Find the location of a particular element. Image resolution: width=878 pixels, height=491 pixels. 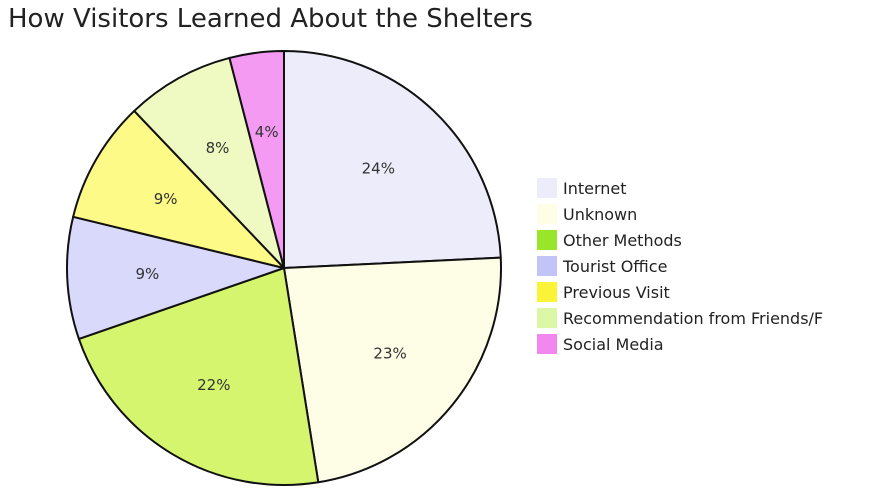

legend-item-recommendation-from-friends-family: Recommendation from Friends/F is located at coordinates (707, 318).